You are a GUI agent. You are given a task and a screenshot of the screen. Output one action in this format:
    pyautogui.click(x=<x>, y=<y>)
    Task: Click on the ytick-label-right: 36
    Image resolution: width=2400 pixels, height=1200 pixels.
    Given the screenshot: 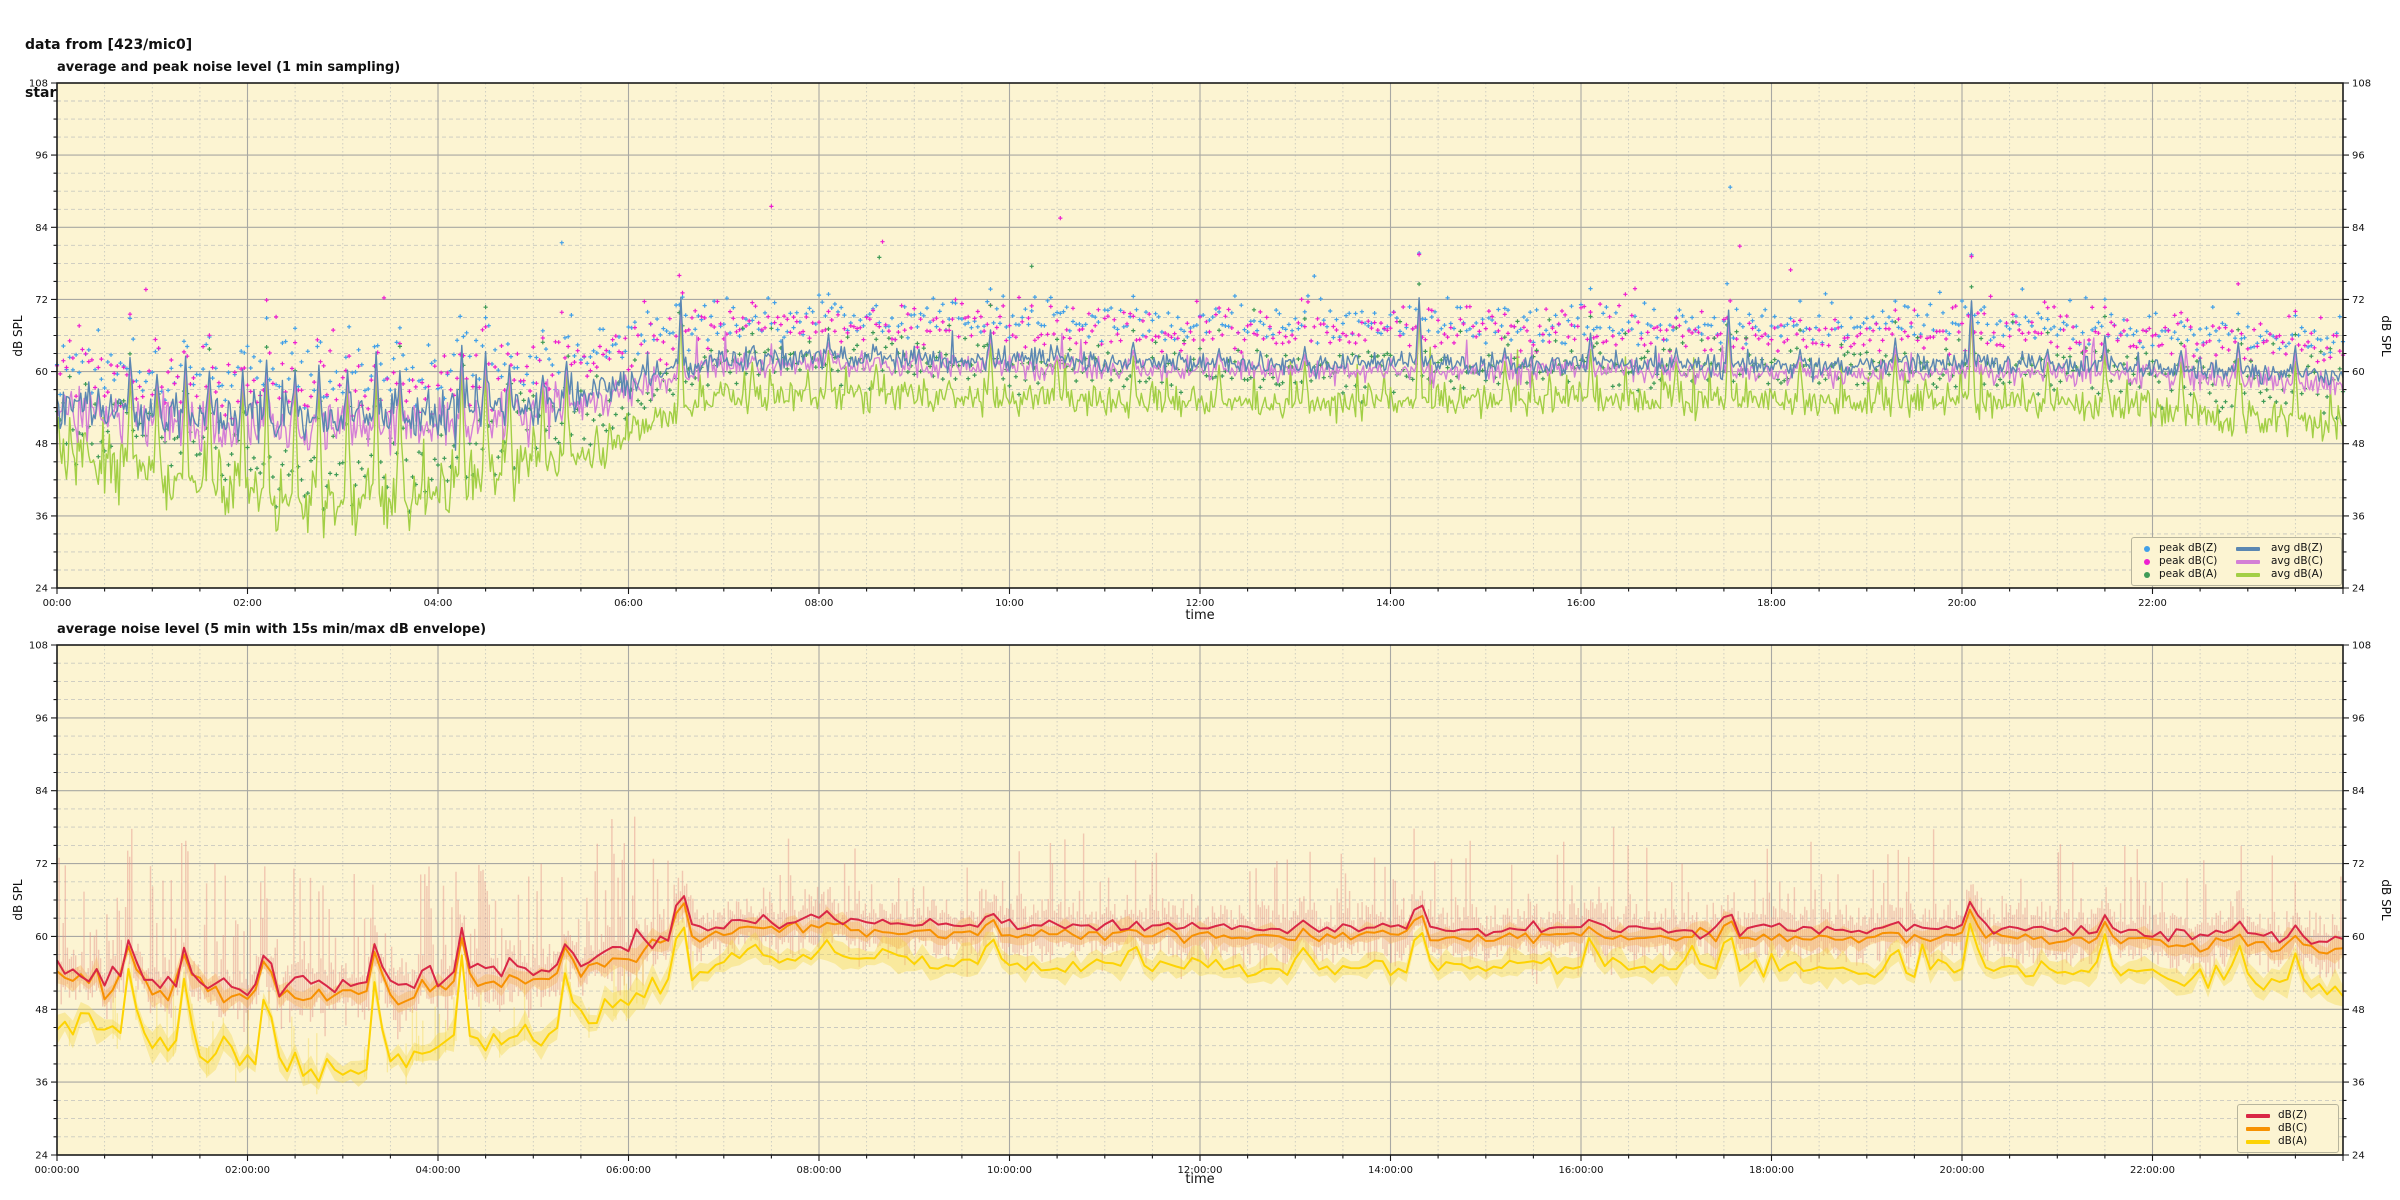 What is the action you would take?
    pyautogui.click(x=2358, y=516)
    